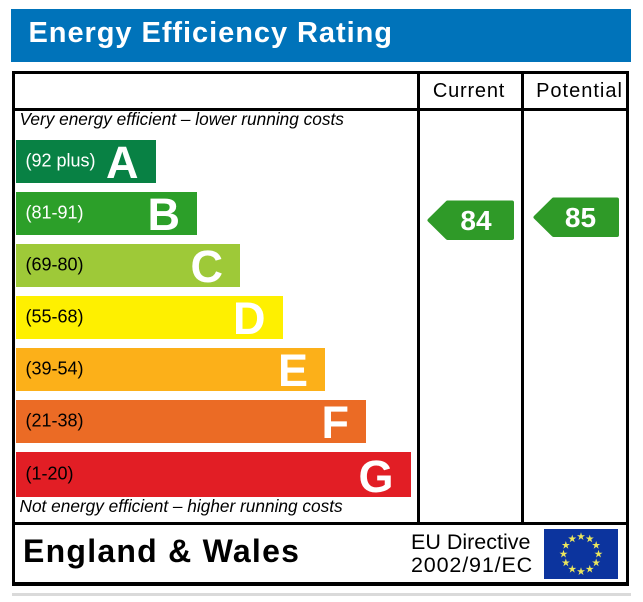  Describe the element at coordinates (476, 220) in the screenshot. I see `svg-text: 84` at that location.